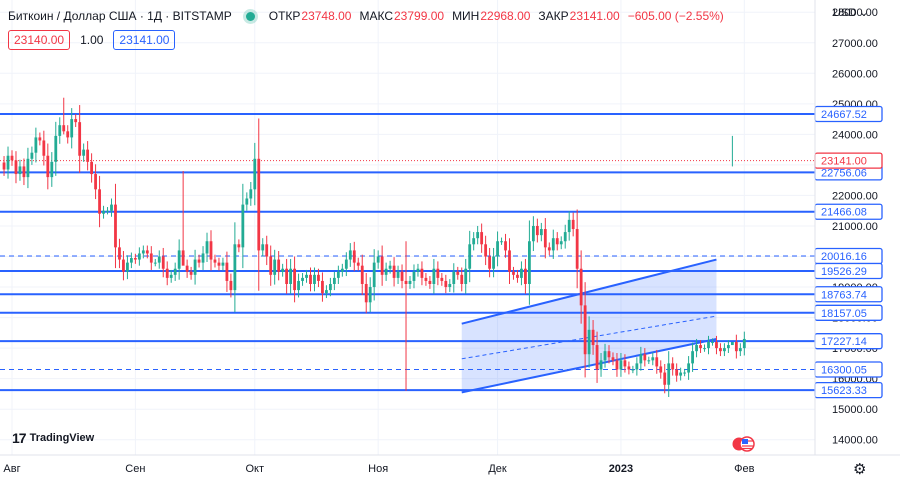  Describe the element at coordinates (120, 16) in the screenshot. I see `symbol-title: Биткоин / Доллар США · 1Д · BITSTAMP` at that location.